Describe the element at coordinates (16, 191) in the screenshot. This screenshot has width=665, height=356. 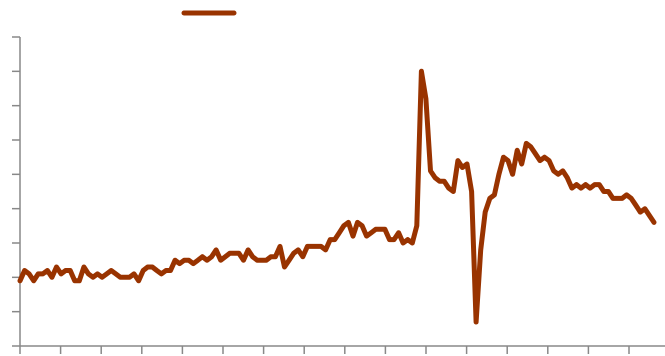
I see `y-axis` at that location.